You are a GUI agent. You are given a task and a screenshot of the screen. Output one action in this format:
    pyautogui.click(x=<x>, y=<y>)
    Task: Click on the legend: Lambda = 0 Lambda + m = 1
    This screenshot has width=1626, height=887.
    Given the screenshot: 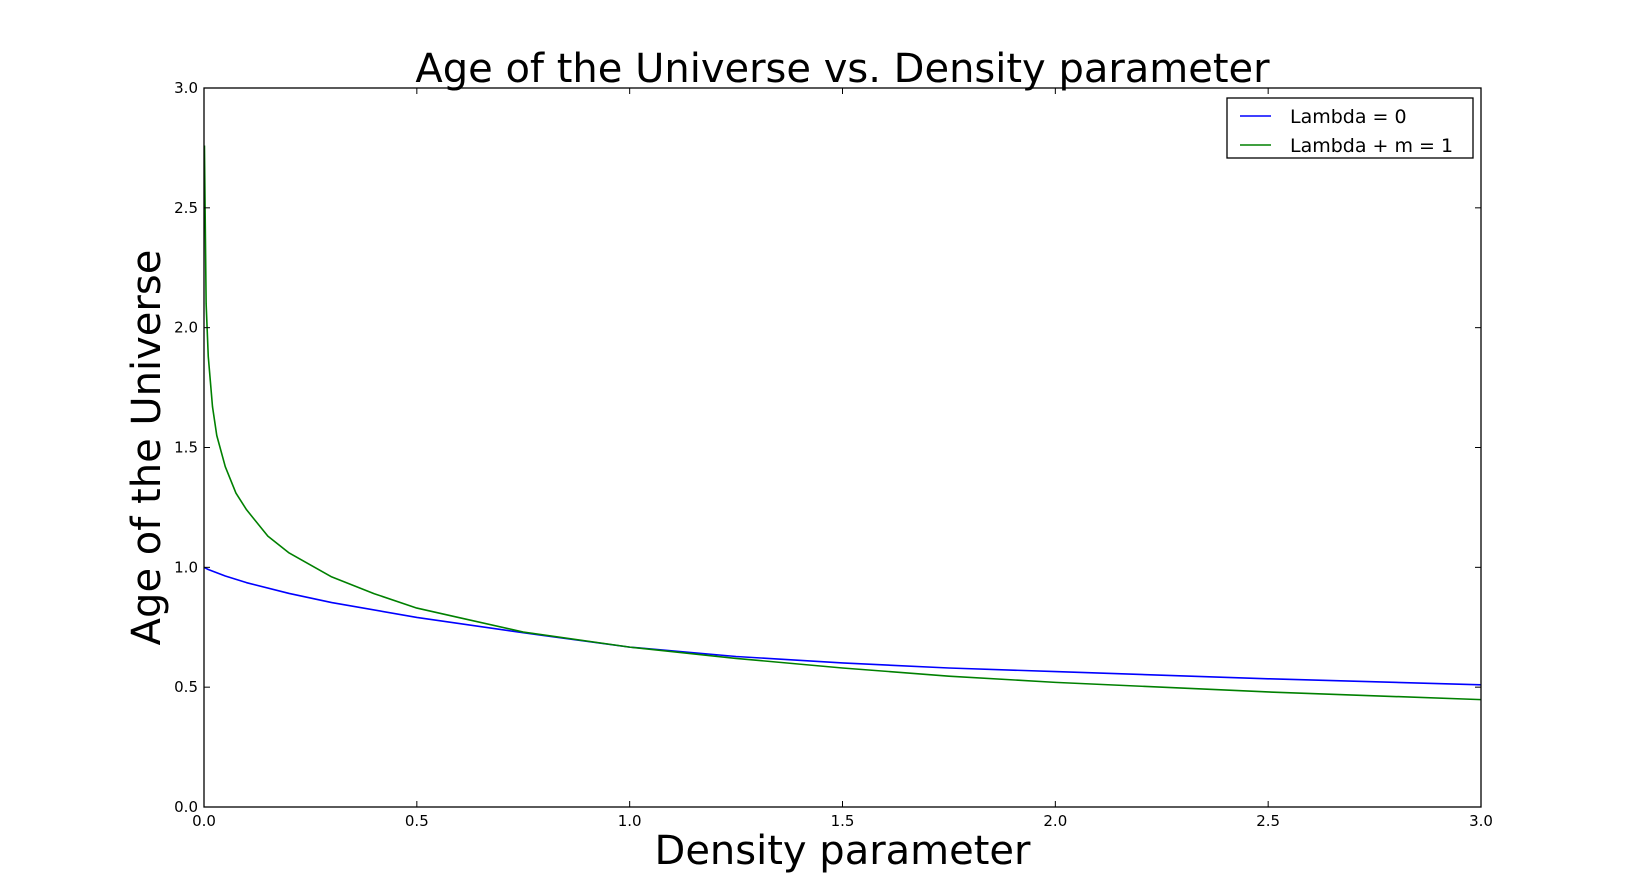 What is the action you would take?
    pyautogui.click(x=1350, y=128)
    